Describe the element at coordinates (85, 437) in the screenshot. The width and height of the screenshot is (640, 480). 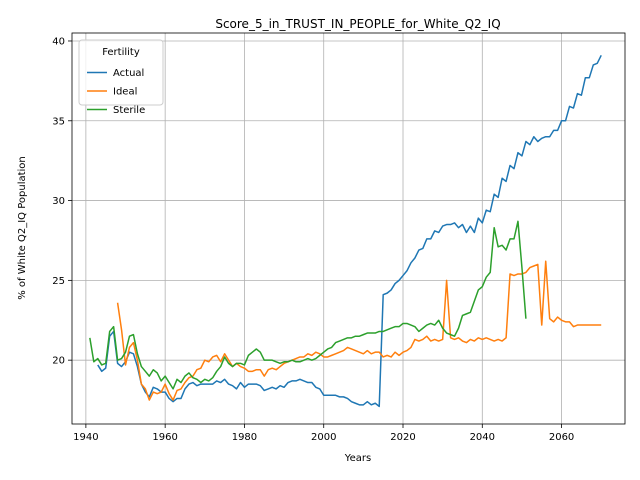
I see `x-tick-label: 1940` at that location.